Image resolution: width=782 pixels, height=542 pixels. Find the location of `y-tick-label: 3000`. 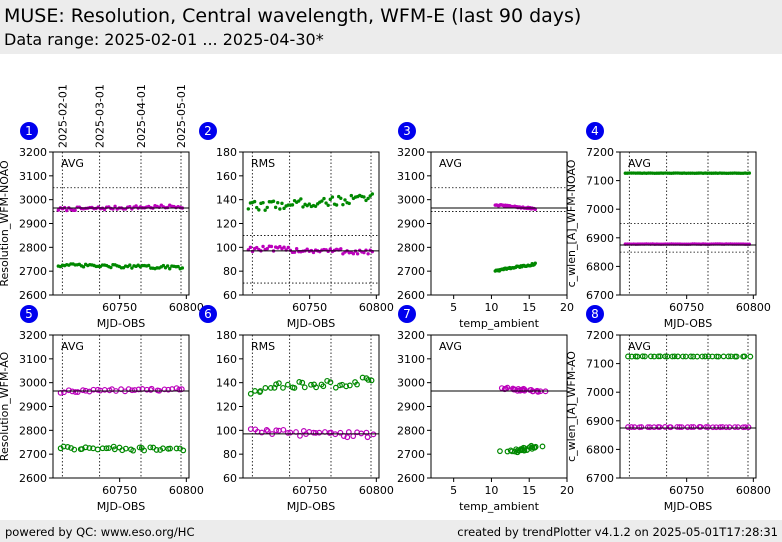

y-tick-label: 3000 is located at coordinates (411, 383).